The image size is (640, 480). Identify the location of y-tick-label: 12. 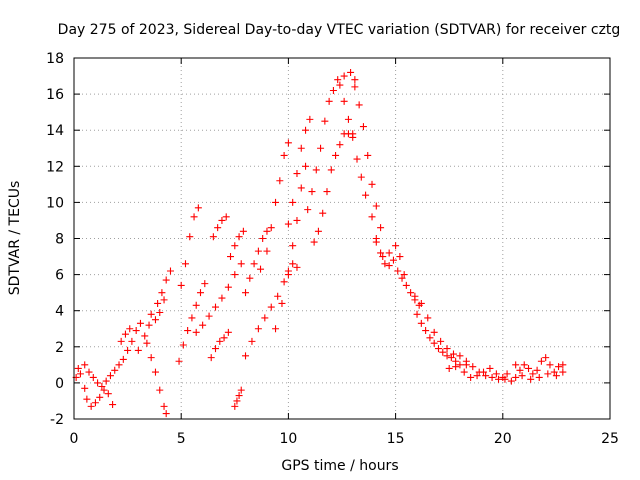
(55, 167).